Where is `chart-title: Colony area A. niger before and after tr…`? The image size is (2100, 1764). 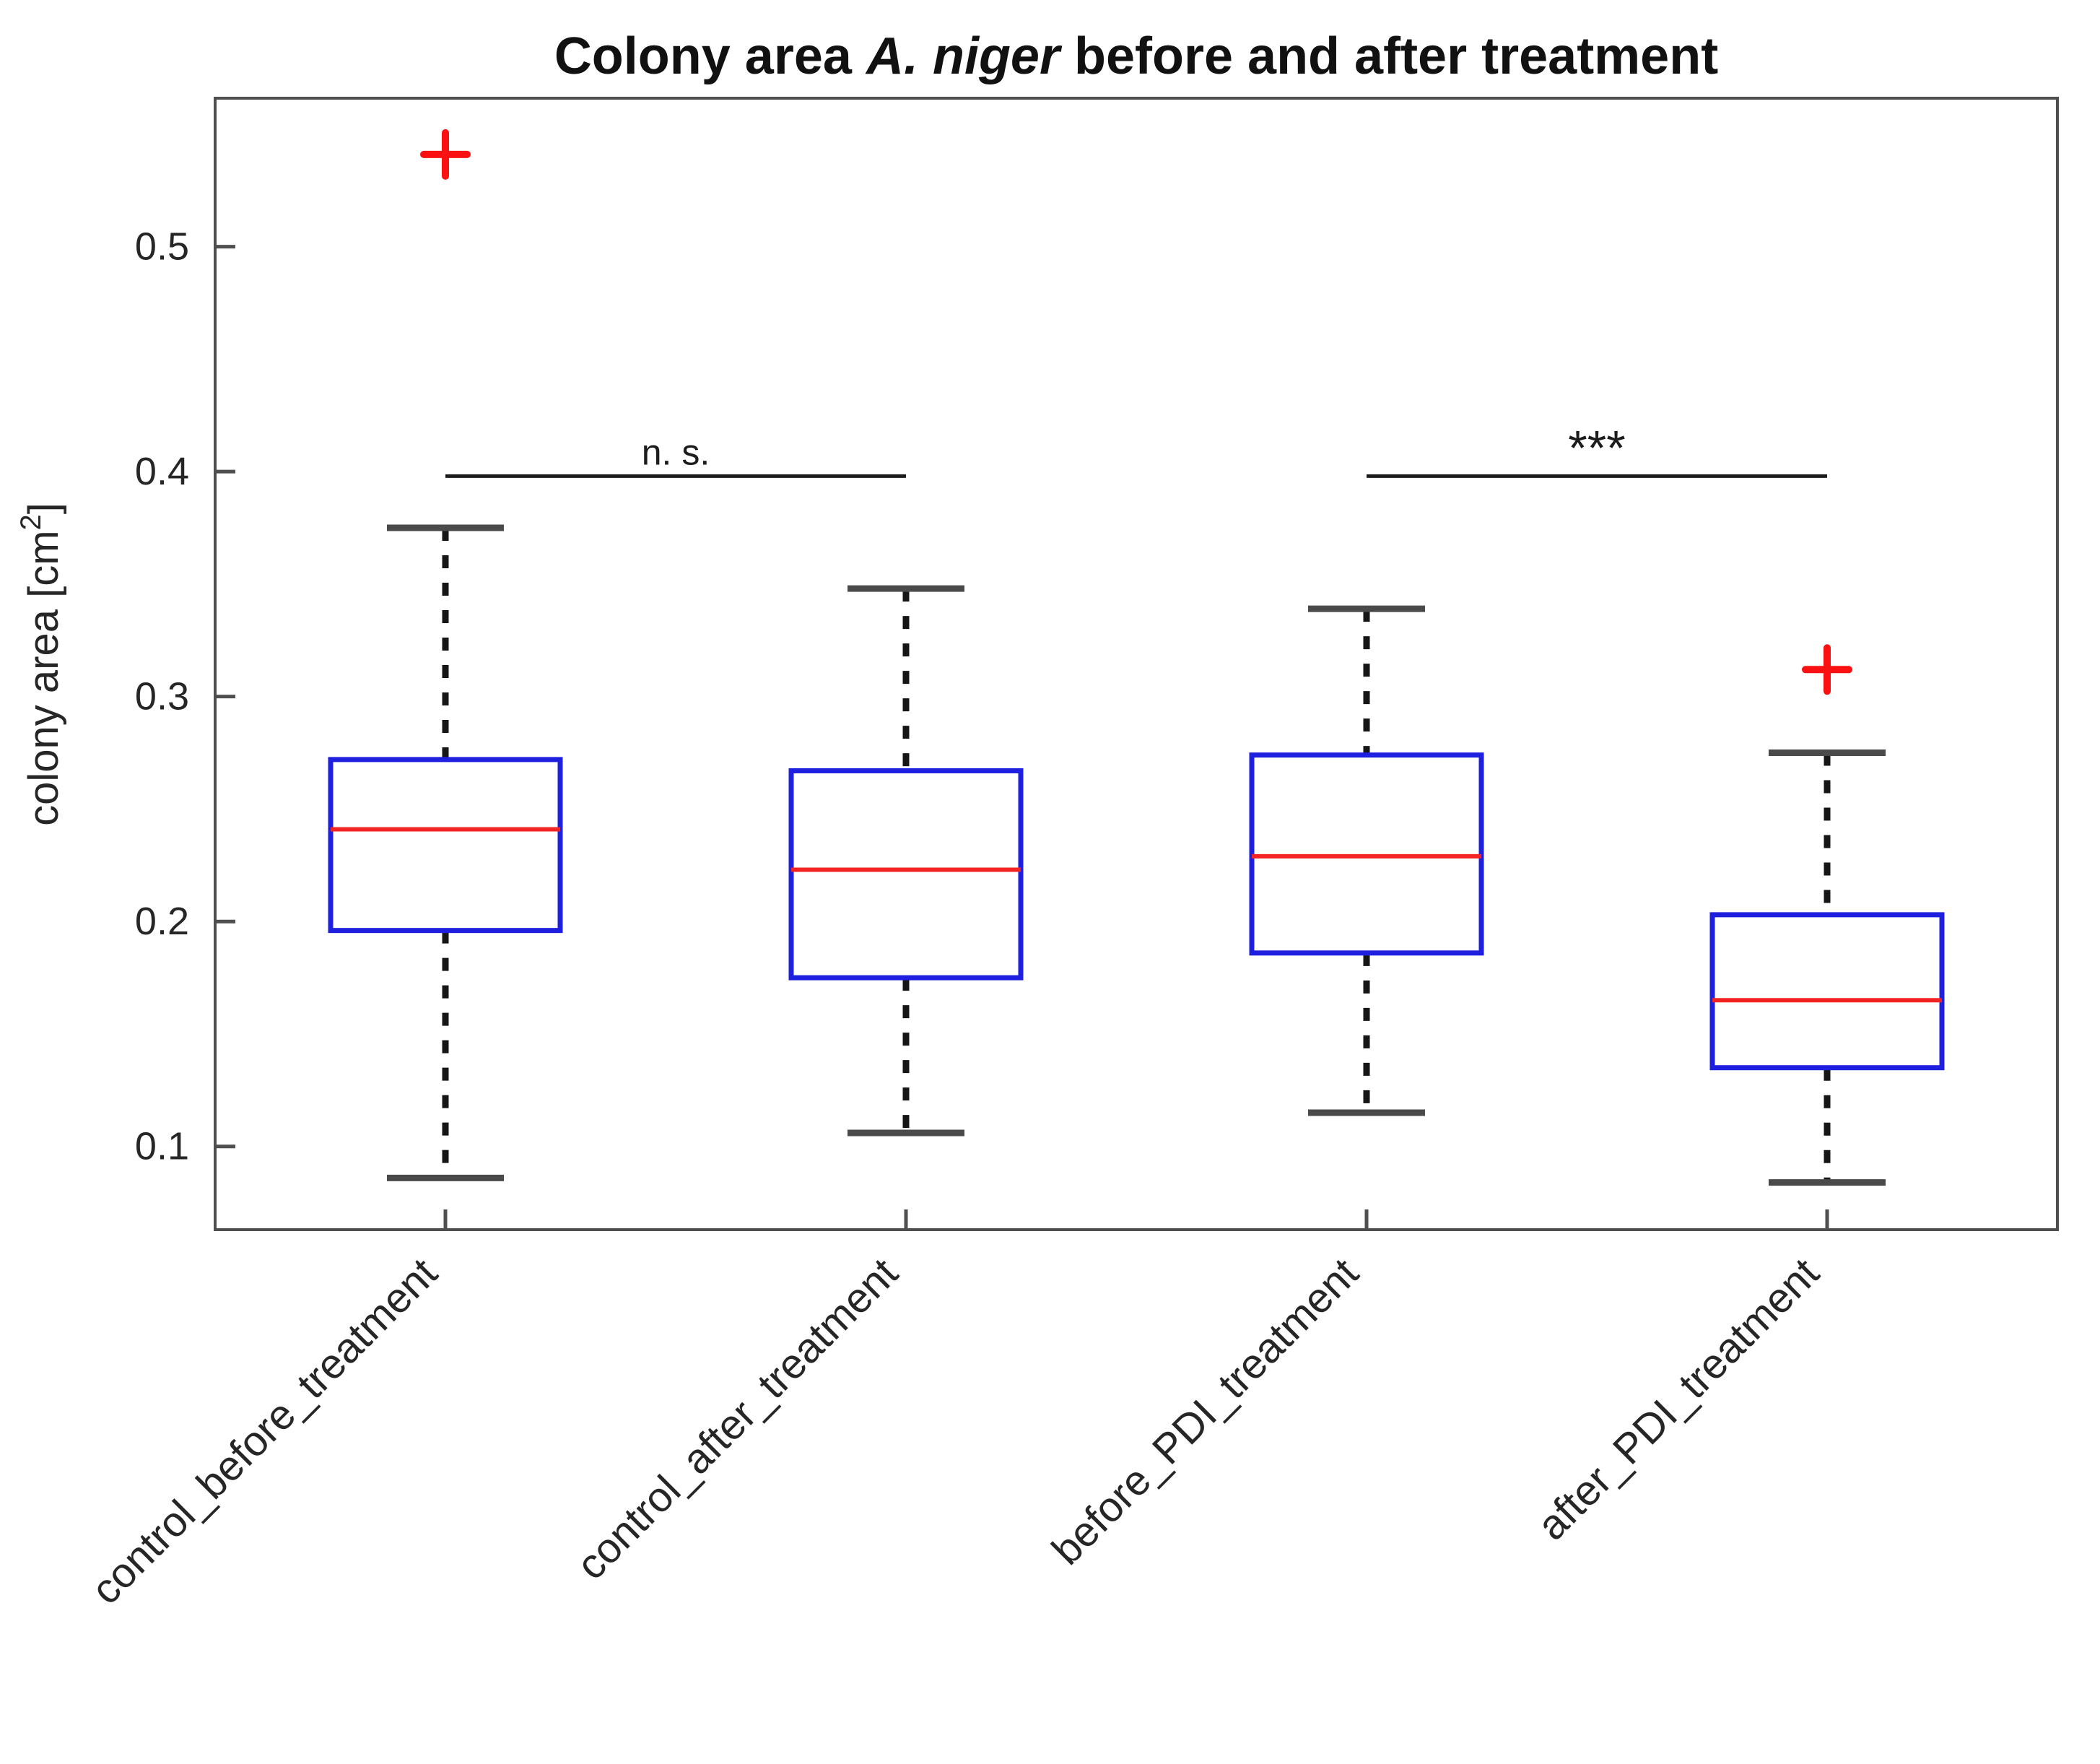 chart-title: Colony area A. niger before and after tr… is located at coordinates (1136, 56).